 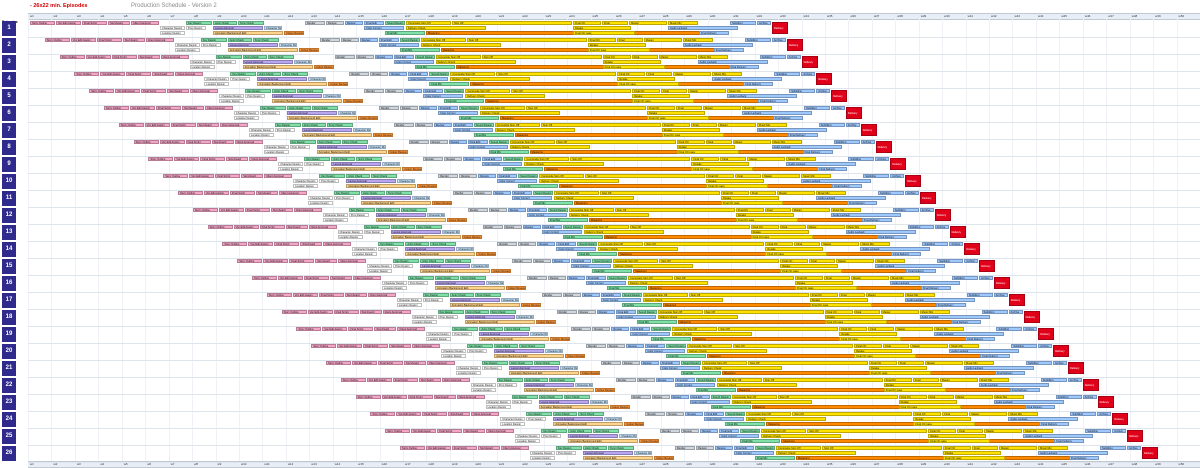 What do you see at coordinates (413, 210) in the screenshot?
I see `task-bar: Sync Check` at bounding box center [413, 210].